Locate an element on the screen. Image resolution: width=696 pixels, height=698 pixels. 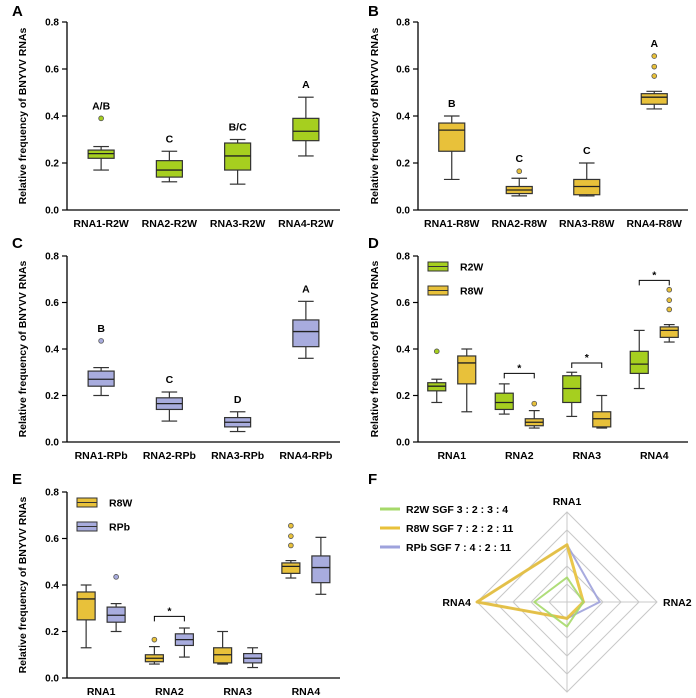
radar-series-polygon is located at coordinates (538, 581).